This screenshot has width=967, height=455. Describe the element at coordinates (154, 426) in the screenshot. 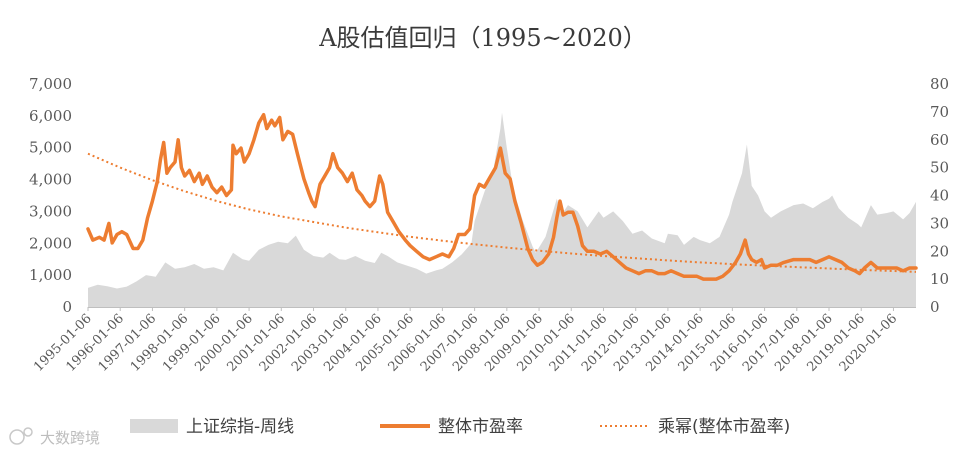

I see `legend-swatch-area` at that location.